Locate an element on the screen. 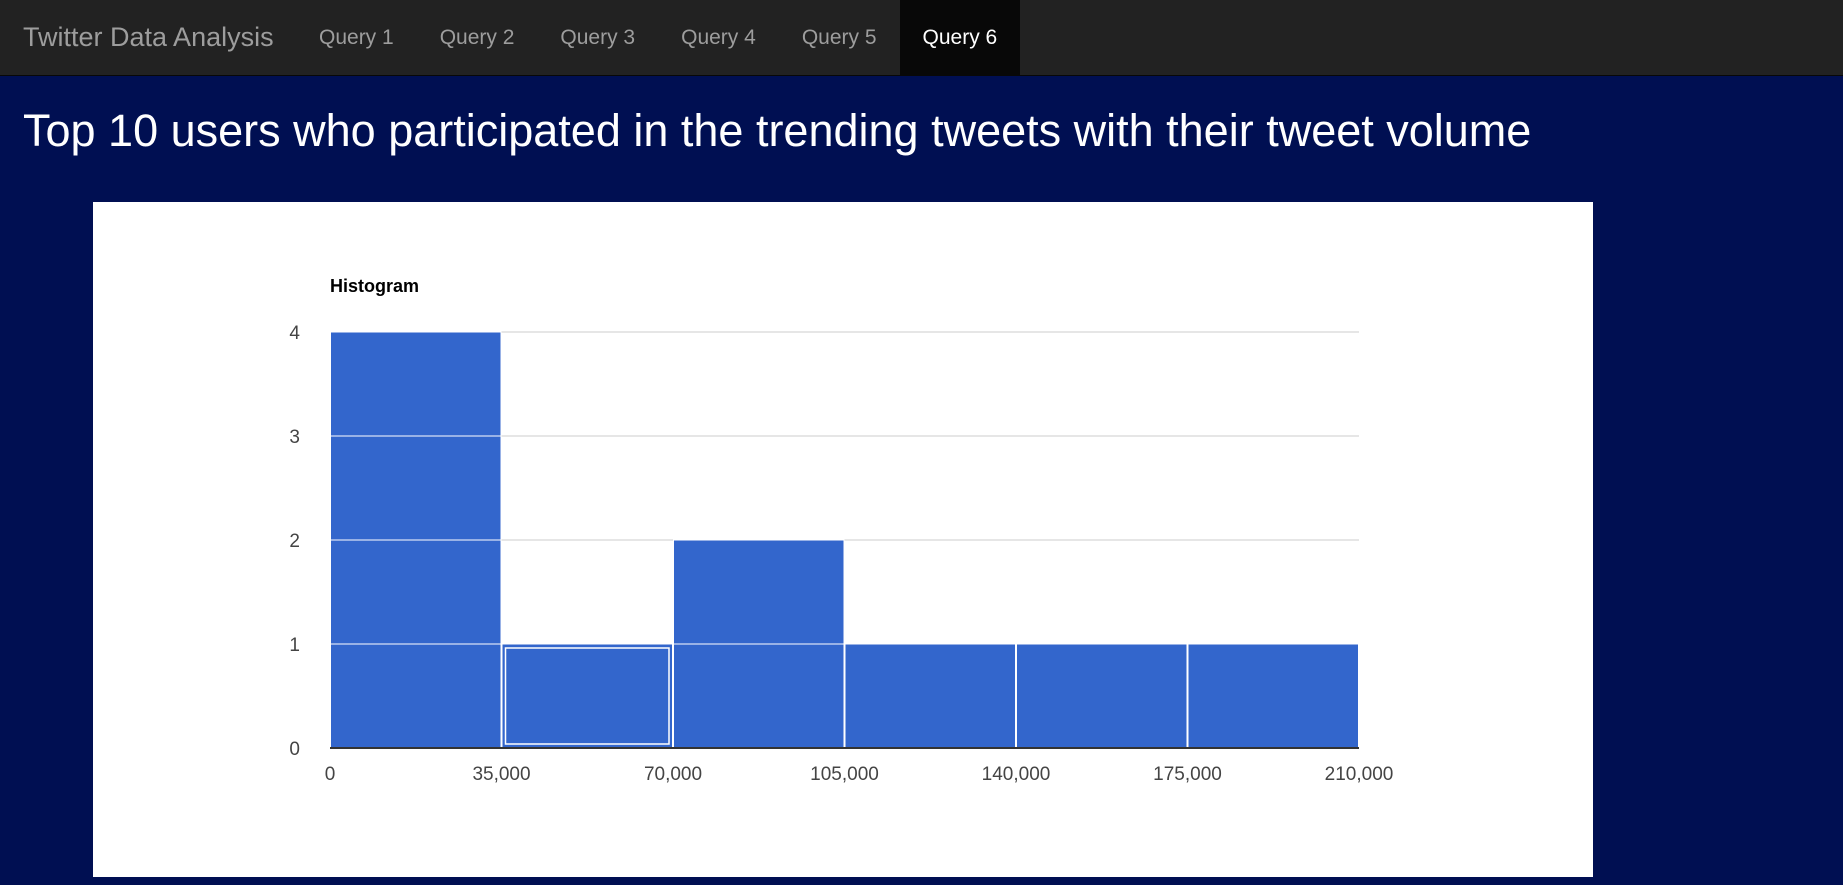 Image resolution: width=1843 pixels, height=885 pixels. nav-item-query-3: Query 3 is located at coordinates (598, 37).